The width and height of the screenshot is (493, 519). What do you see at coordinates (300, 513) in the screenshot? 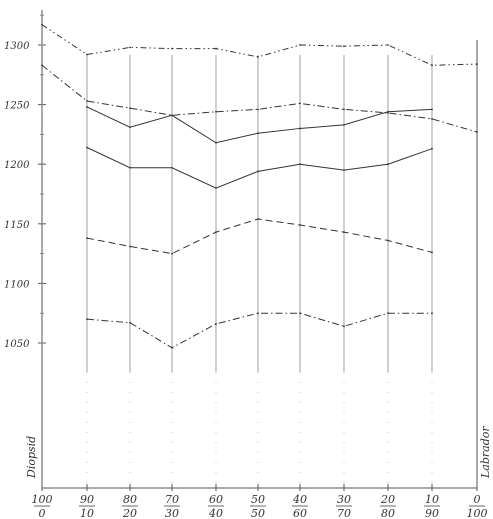
I see `x-tick-label-bottom: 60` at bounding box center [300, 513].